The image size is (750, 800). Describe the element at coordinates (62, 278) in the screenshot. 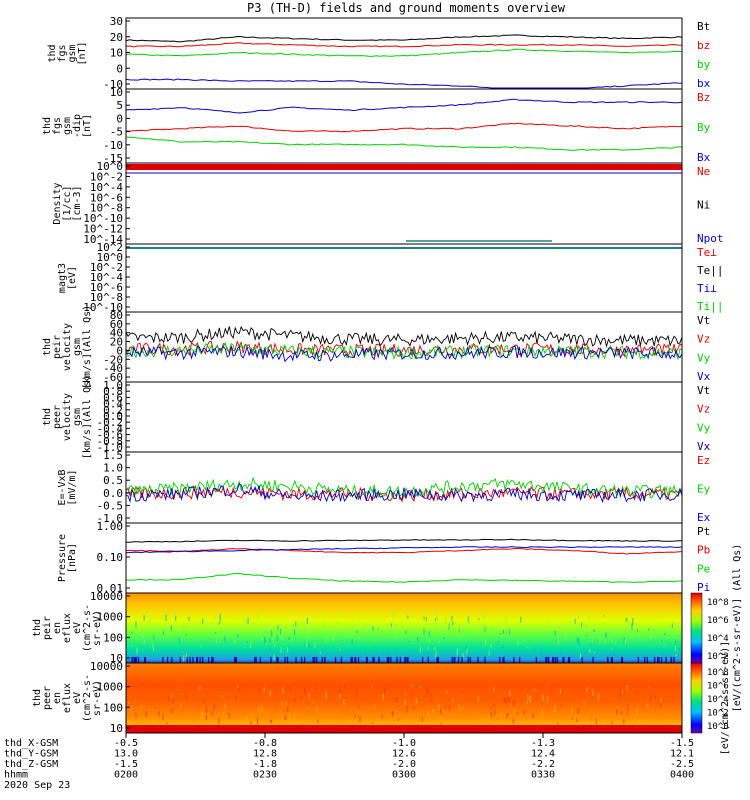

I see `y-axis-label: magt3` at that location.